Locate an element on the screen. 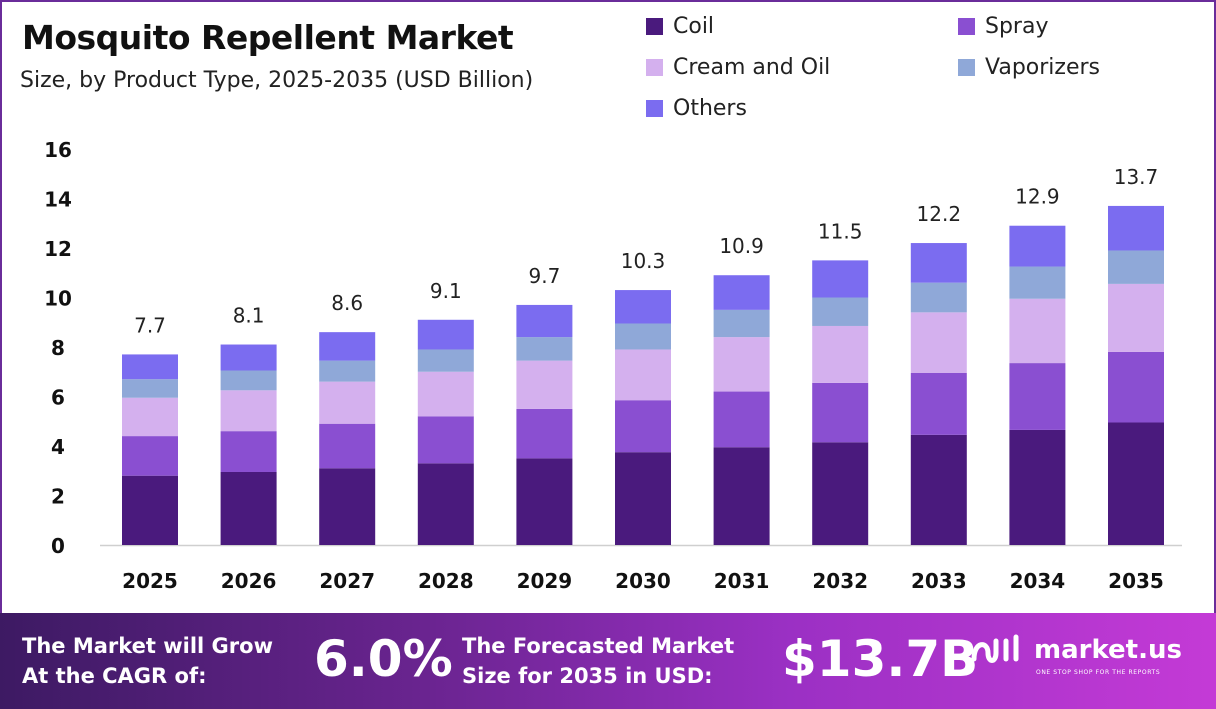 This screenshot has height=709, width=1216. legend-swatch-coil is located at coordinates (654, 26).